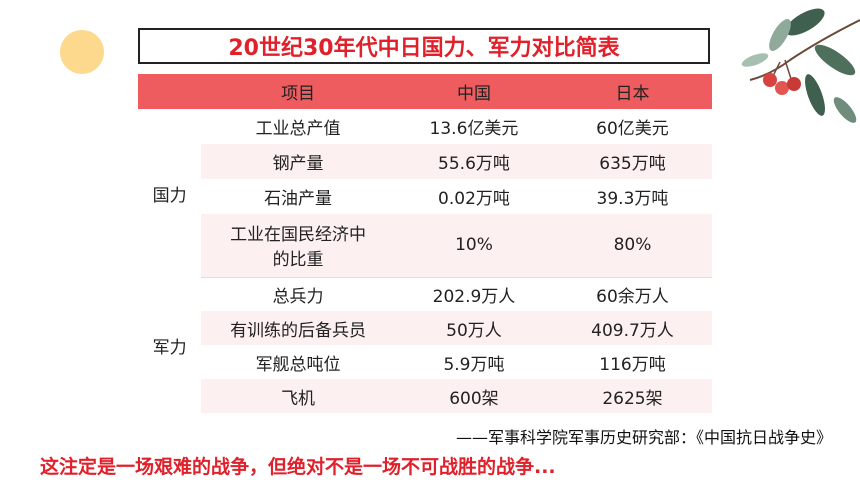  I want to click on japan-cell: 80%, so click(632, 246).